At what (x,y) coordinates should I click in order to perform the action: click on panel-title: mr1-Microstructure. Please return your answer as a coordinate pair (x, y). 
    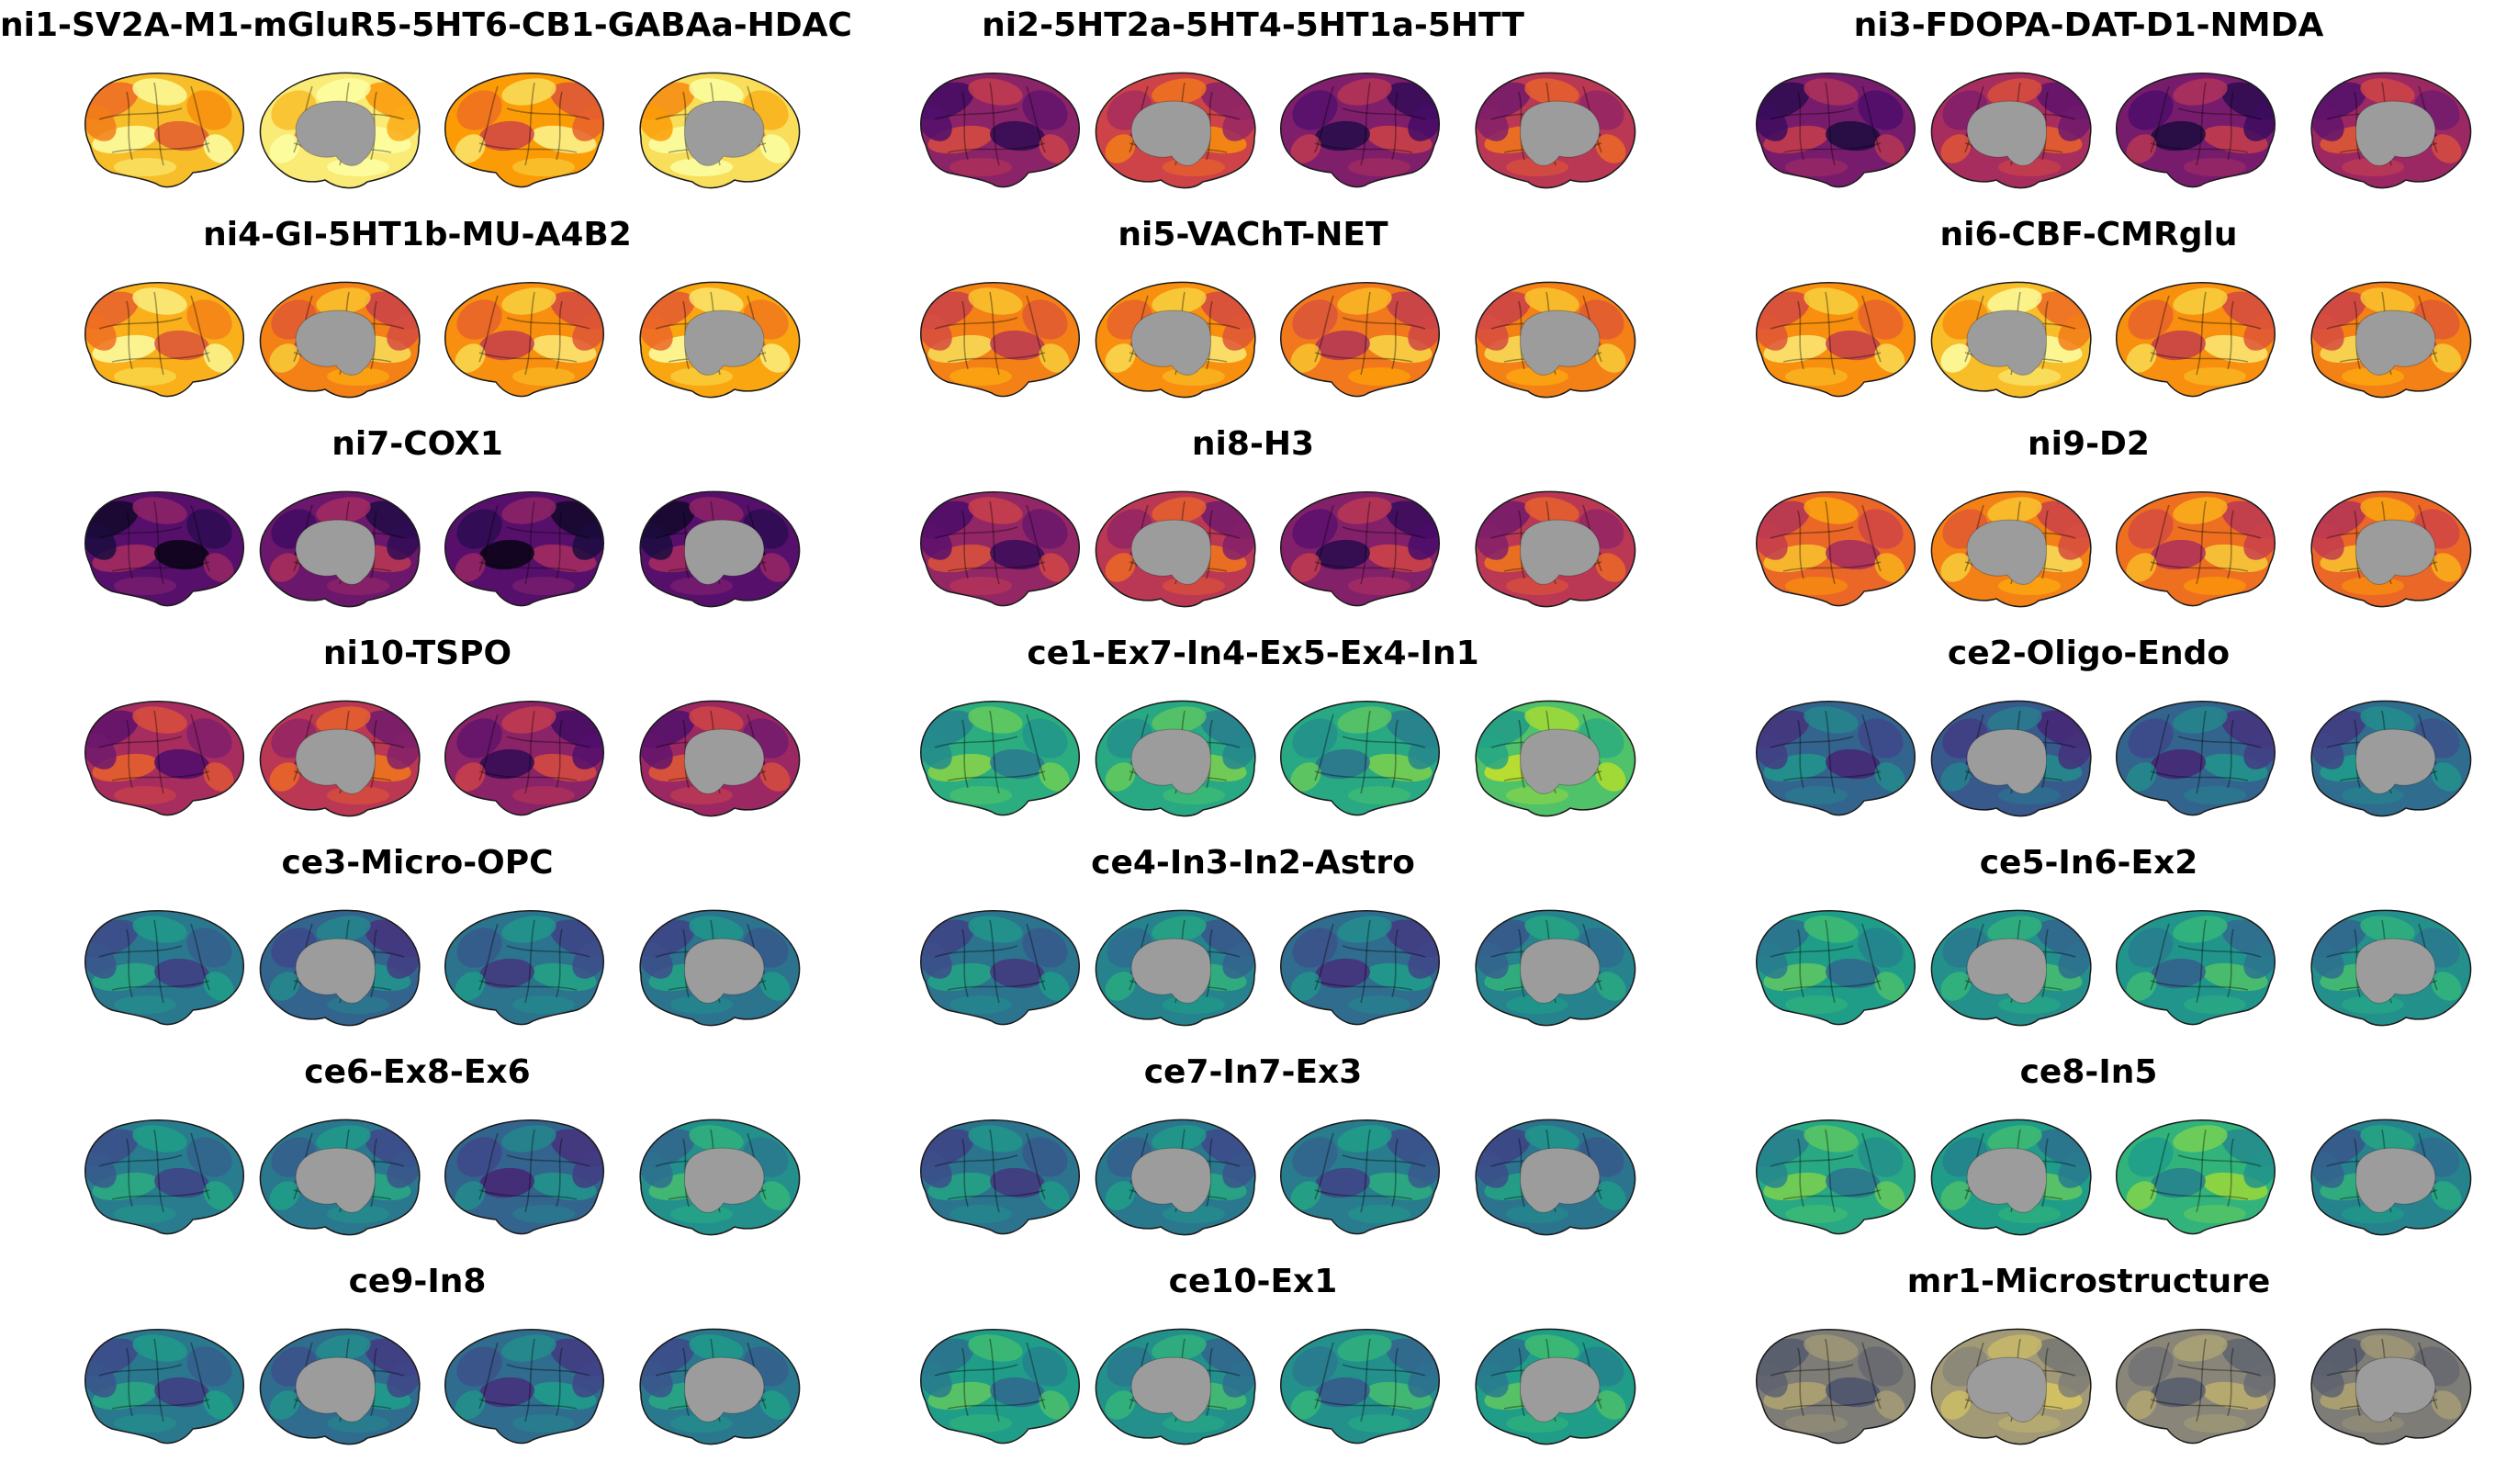
    Looking at the image, I should click on (2088, 1282).